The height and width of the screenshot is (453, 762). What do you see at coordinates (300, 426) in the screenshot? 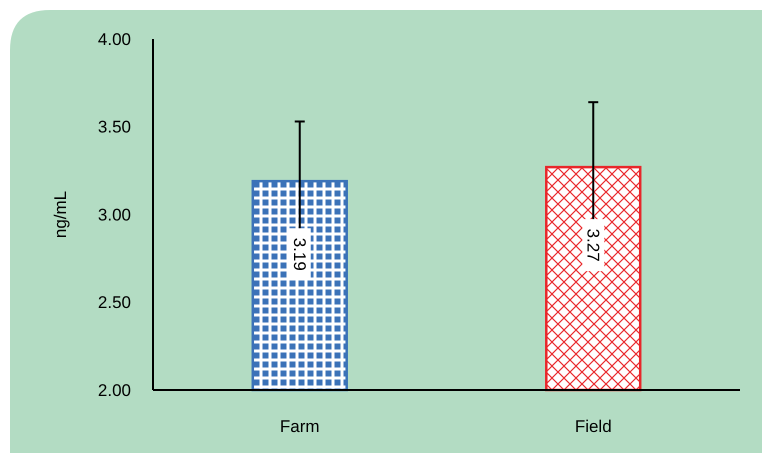
I see `x-tick-label: Farm` at bounding box center [300, 426].